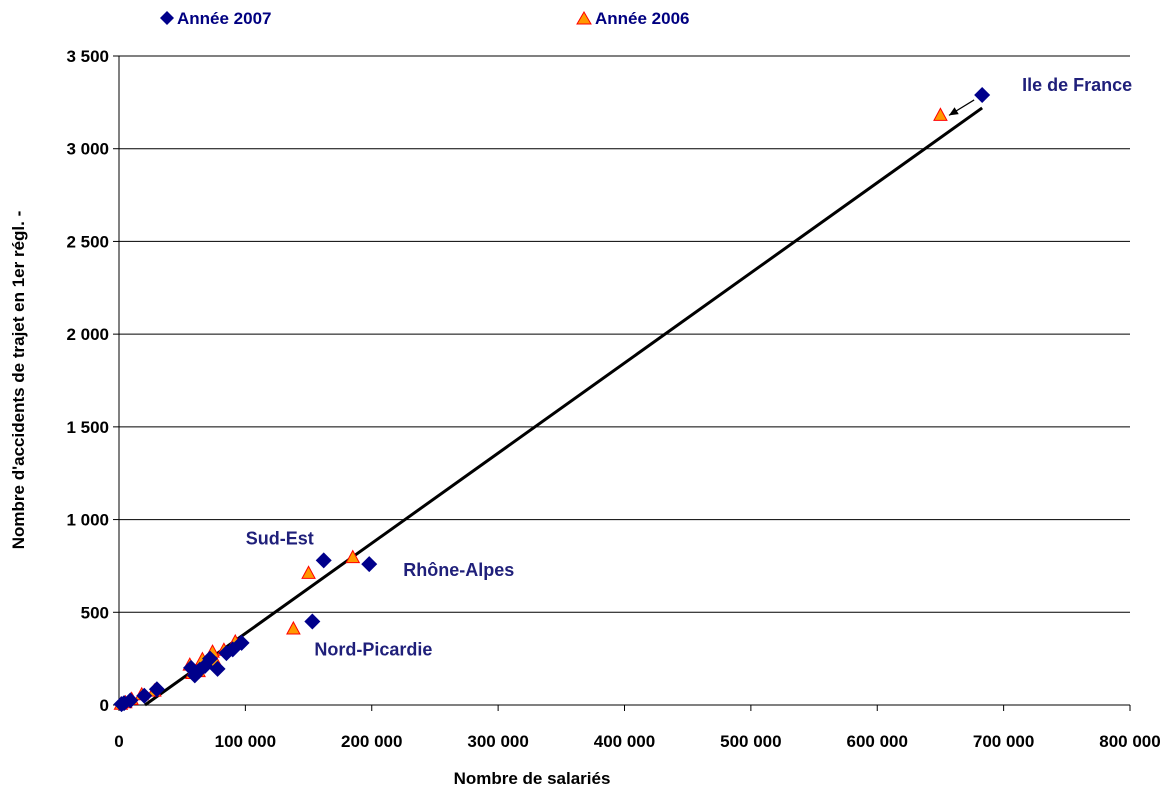  I want to click on legend-triangle-marker, so click(584, 18).